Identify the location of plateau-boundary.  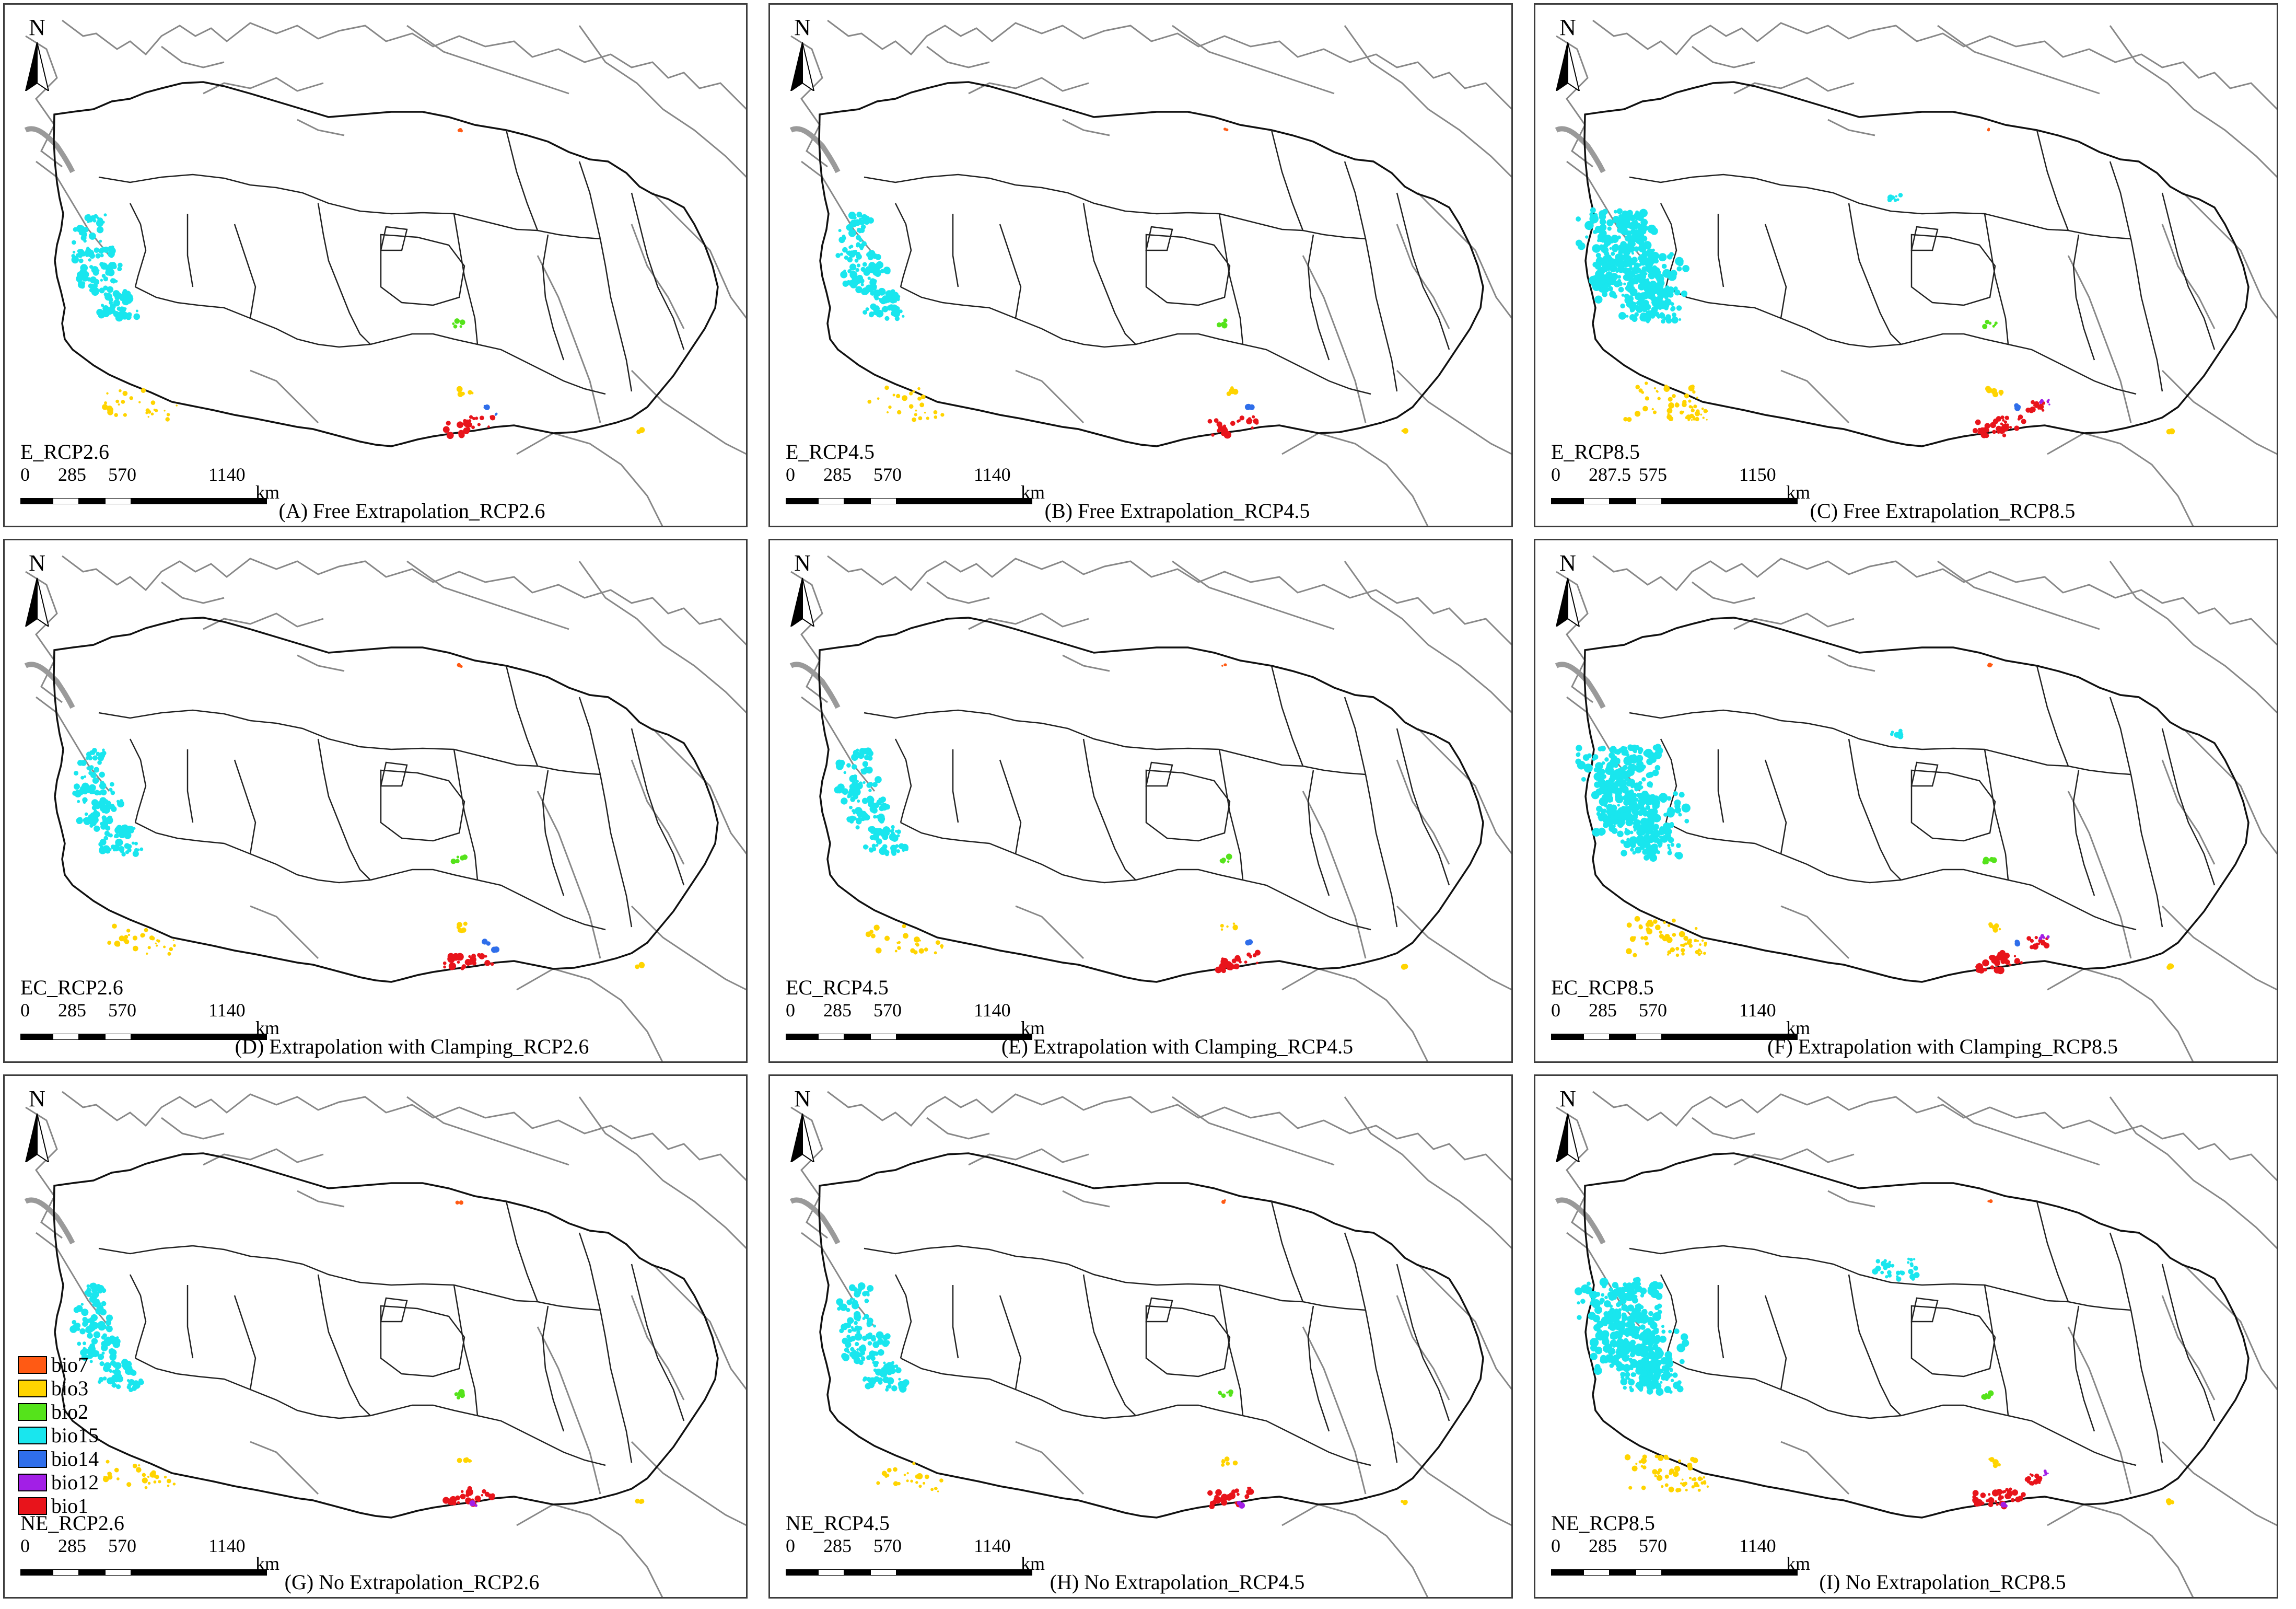
(1916, 264).